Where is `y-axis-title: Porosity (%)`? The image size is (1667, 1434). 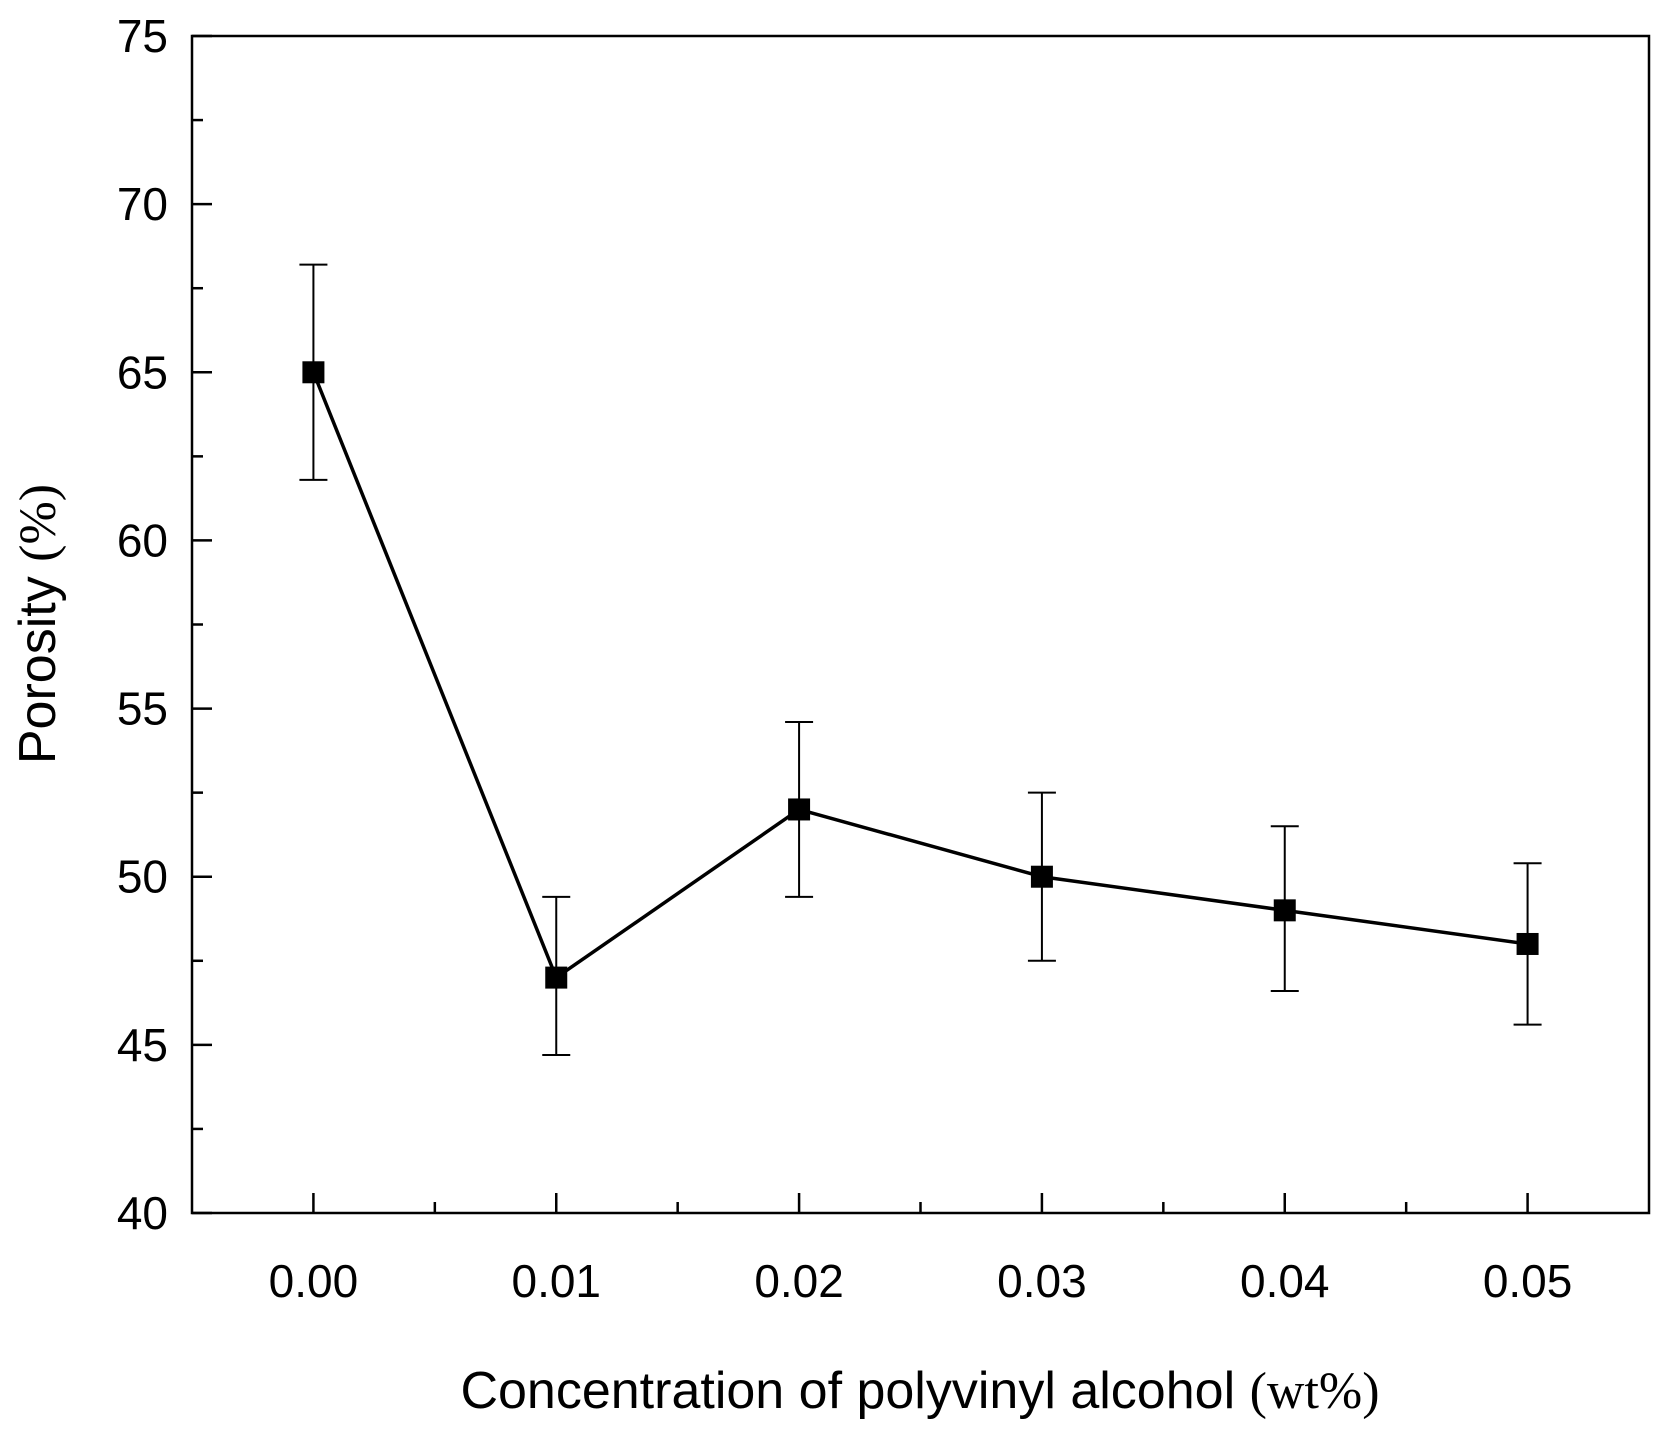 y-axis-title: Porosity (%) is located at coordinates (38, 624).